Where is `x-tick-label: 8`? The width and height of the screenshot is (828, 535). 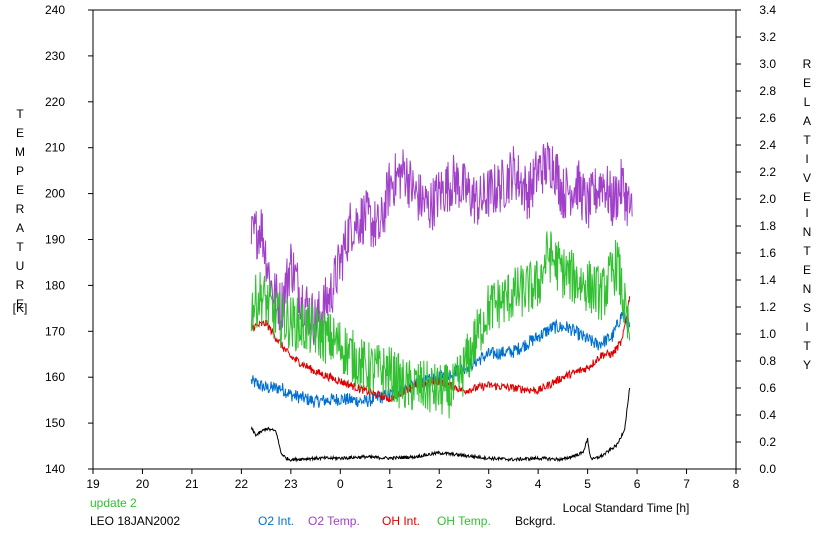
x-tick-label: 8 is located at coordinates (736, 484).